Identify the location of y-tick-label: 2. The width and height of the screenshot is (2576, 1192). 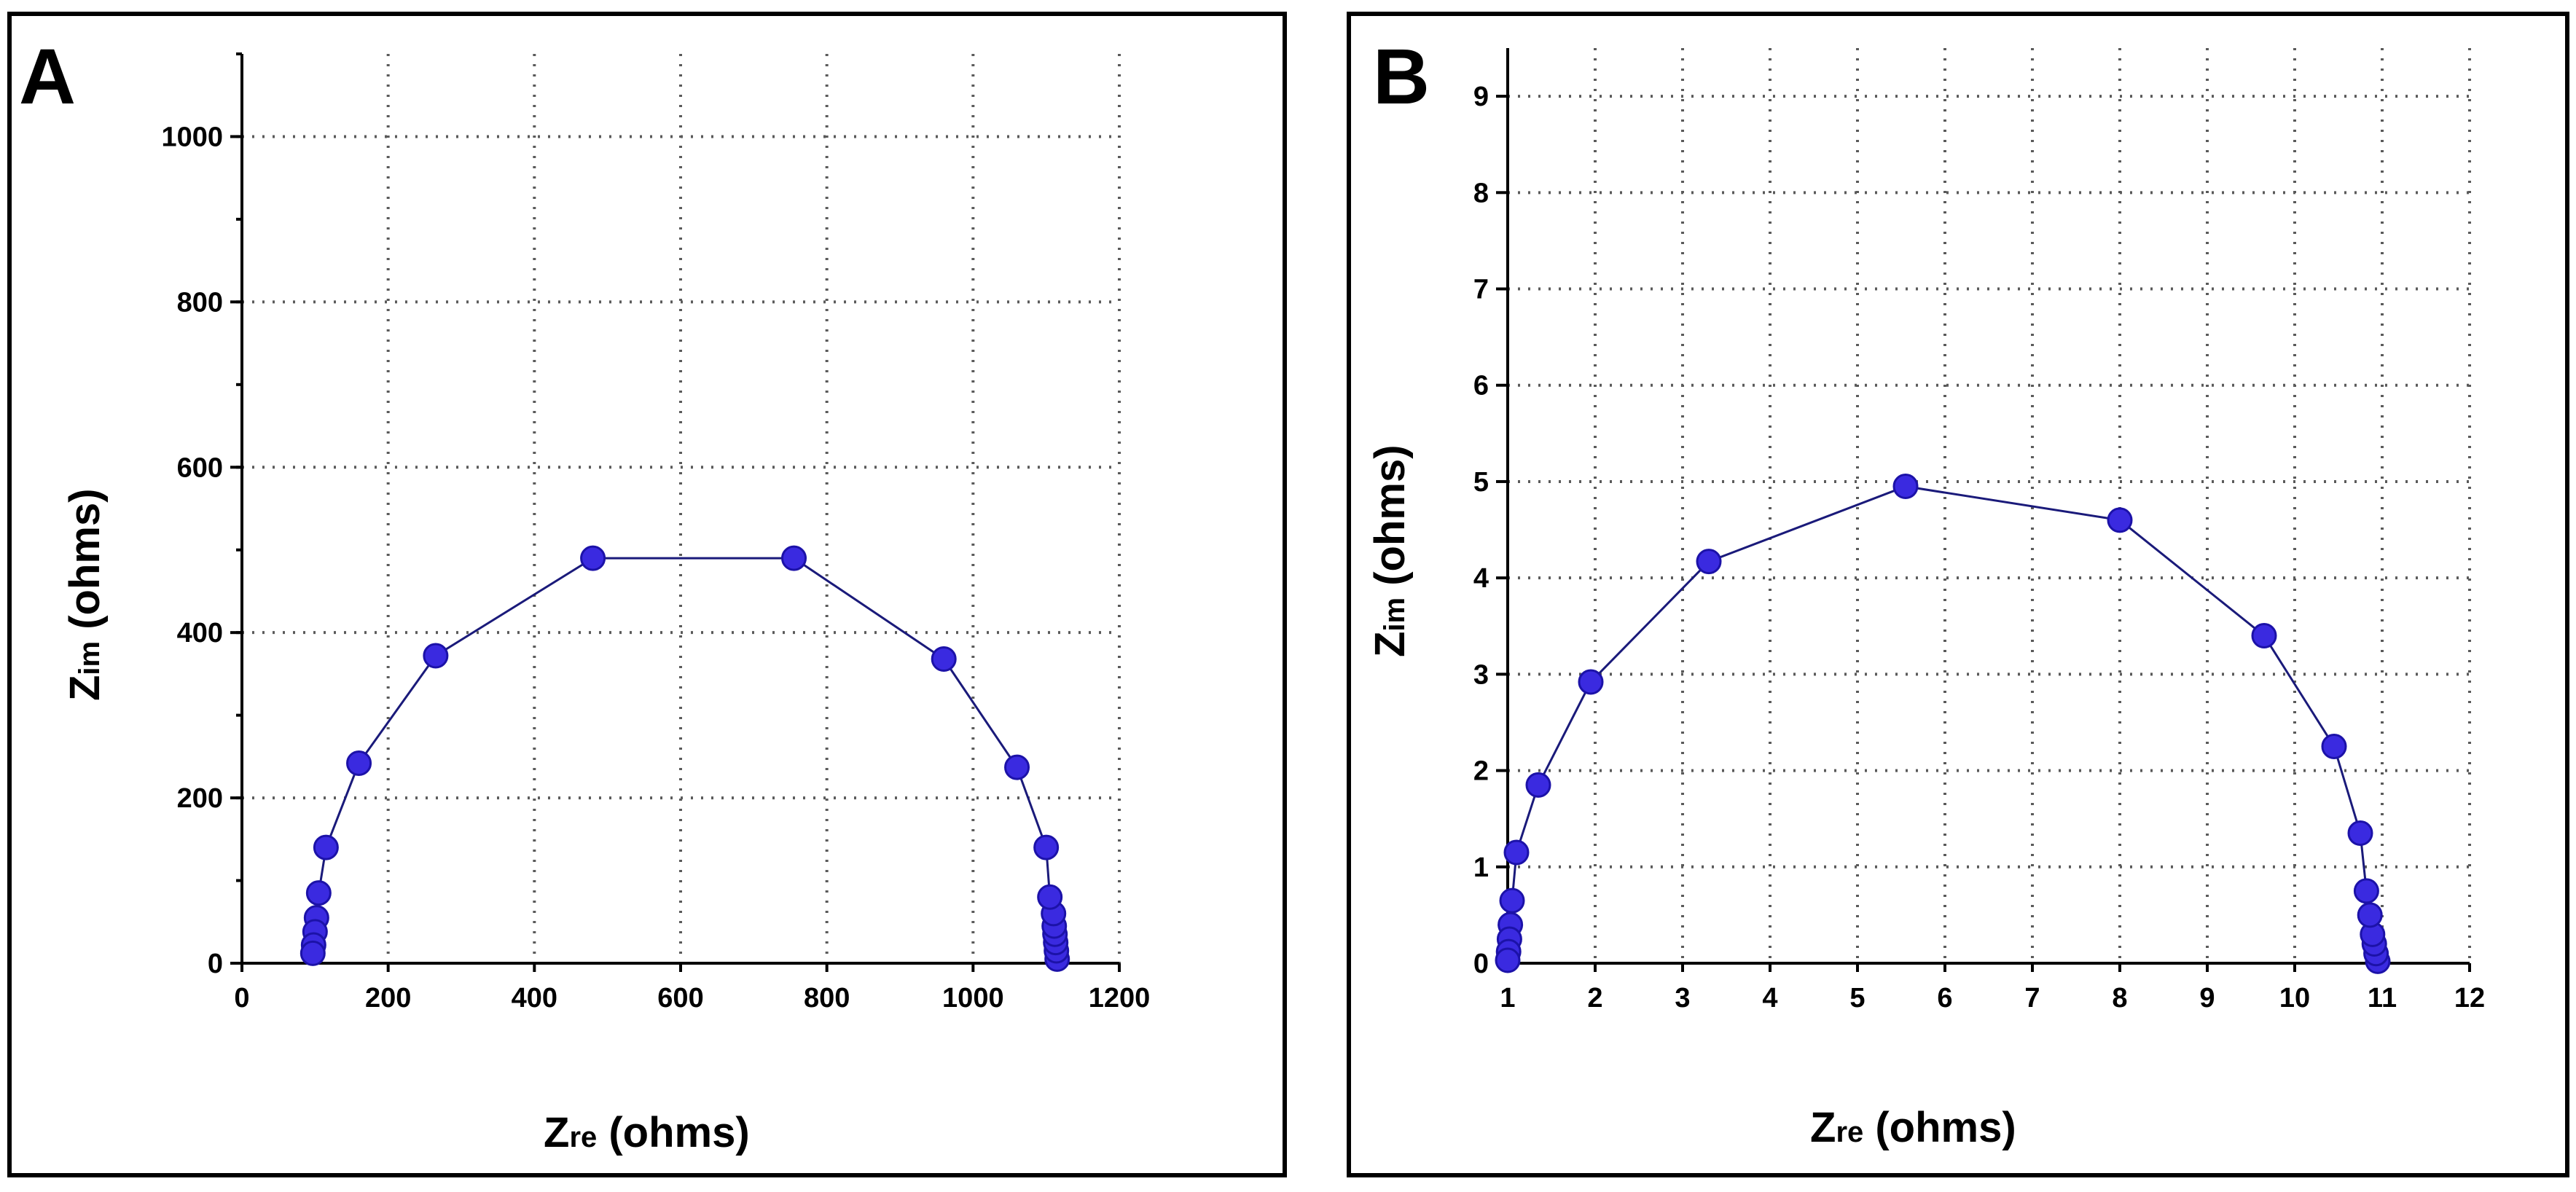
(1481, 771).